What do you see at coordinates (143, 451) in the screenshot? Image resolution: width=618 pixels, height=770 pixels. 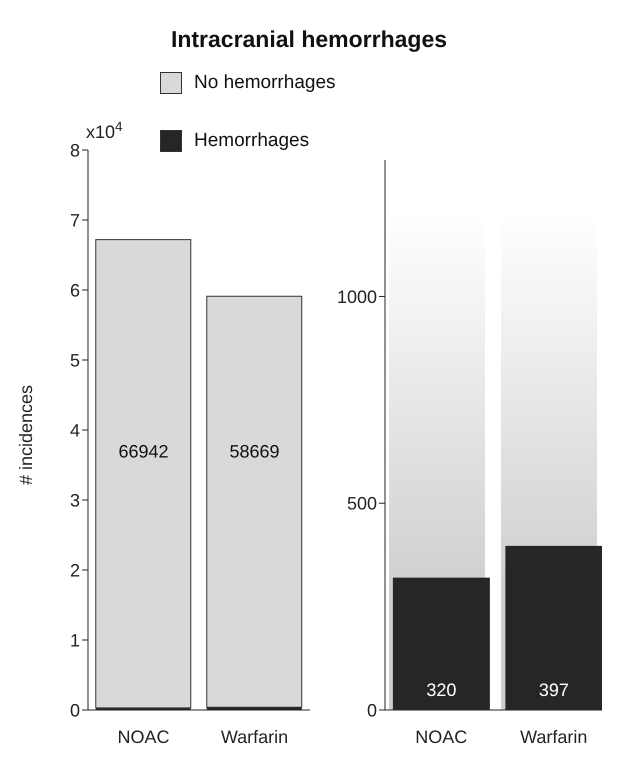 I see `annotation: 66942` at bounding box center [143, 451].